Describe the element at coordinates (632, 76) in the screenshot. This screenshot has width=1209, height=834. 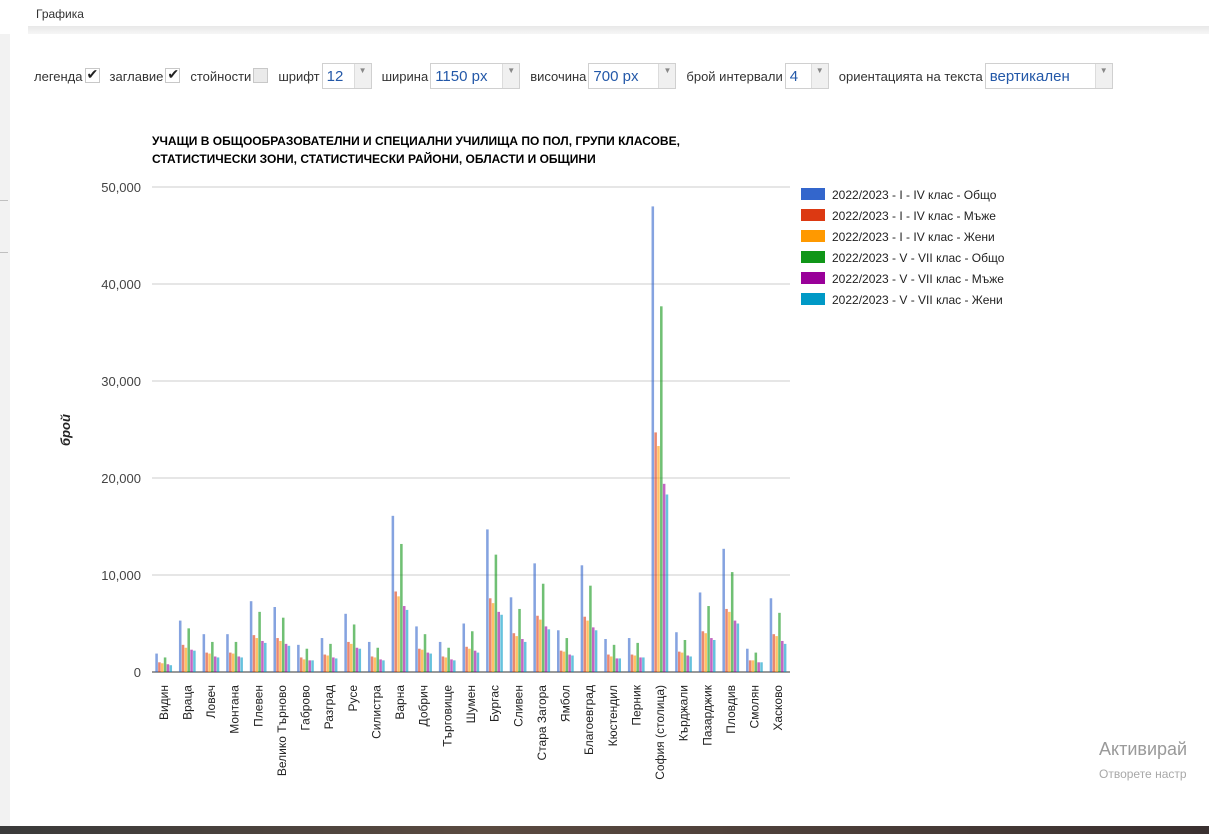
I see `height-select: 700 px ▼` at that location.